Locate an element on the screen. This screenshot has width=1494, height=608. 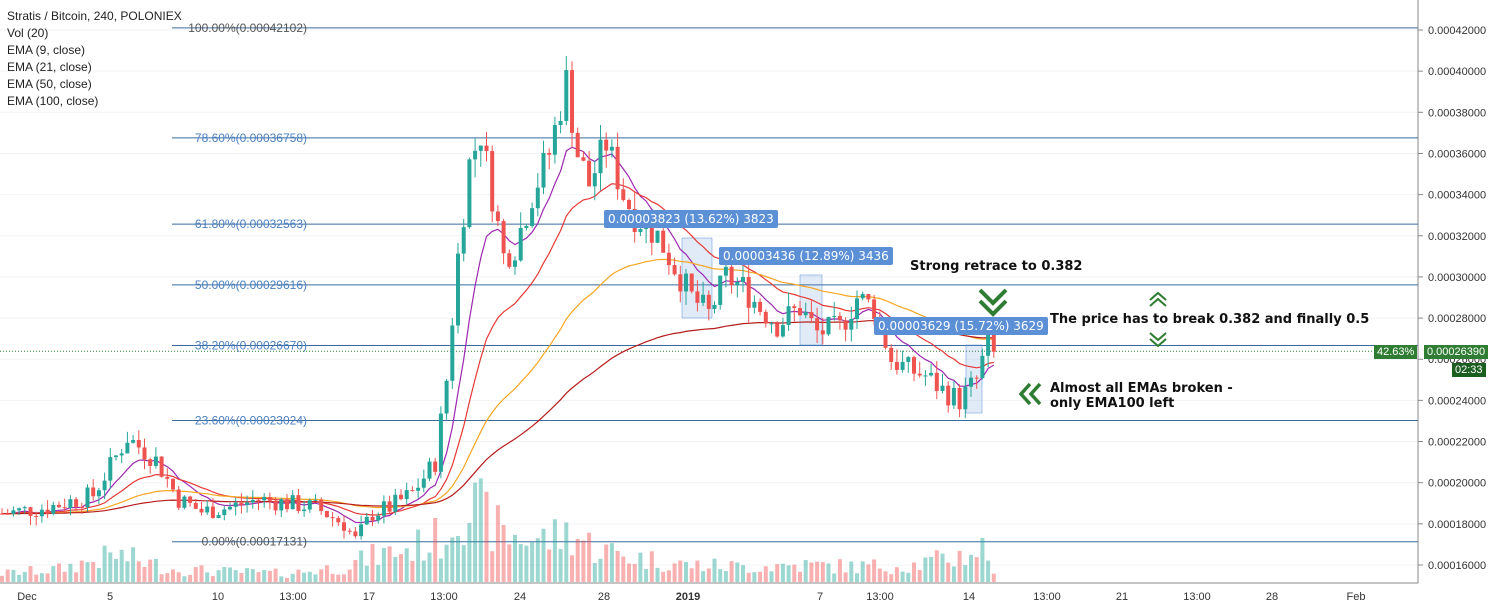
price-tag-percent: 42.63% is located at coordinates (1396, 352).